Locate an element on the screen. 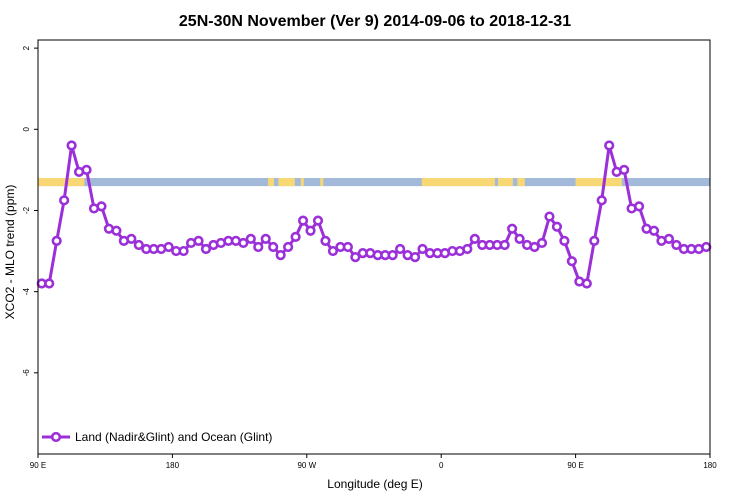  y-axis-label: XCO2 - MLO trend (ppm) is located at coordinates (10, 252).